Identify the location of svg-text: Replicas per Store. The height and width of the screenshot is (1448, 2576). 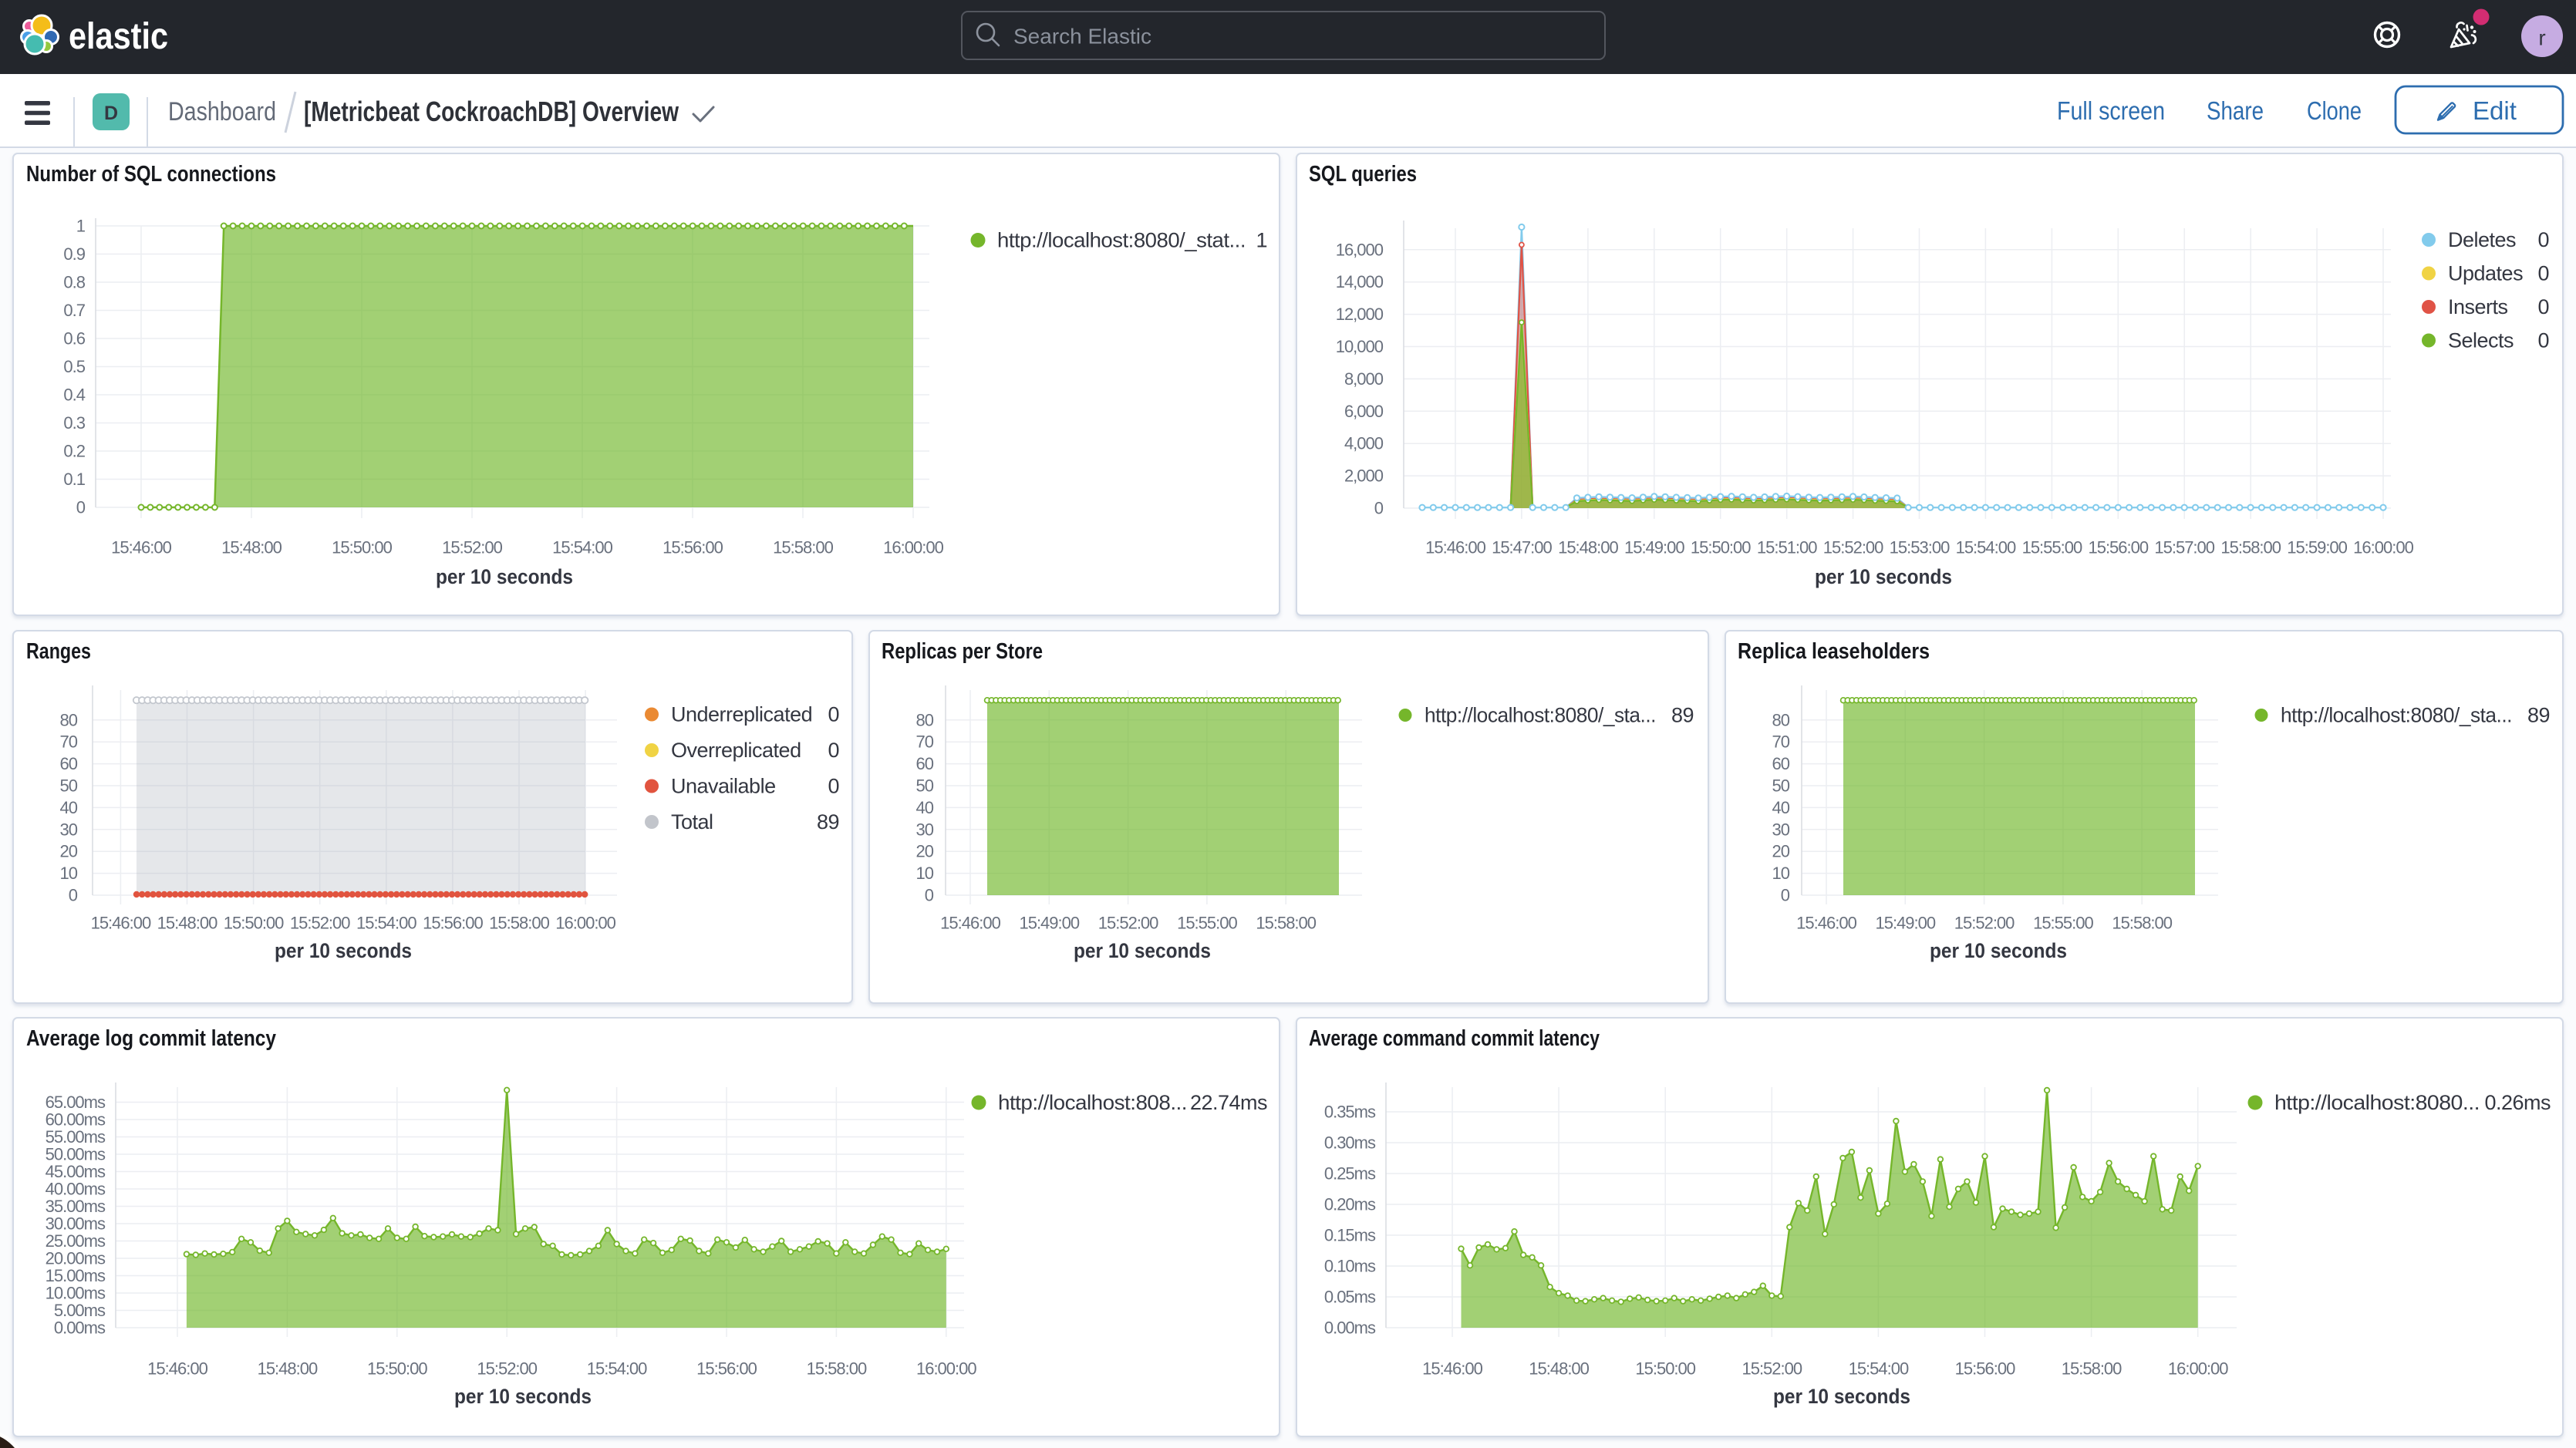
(962, 651).